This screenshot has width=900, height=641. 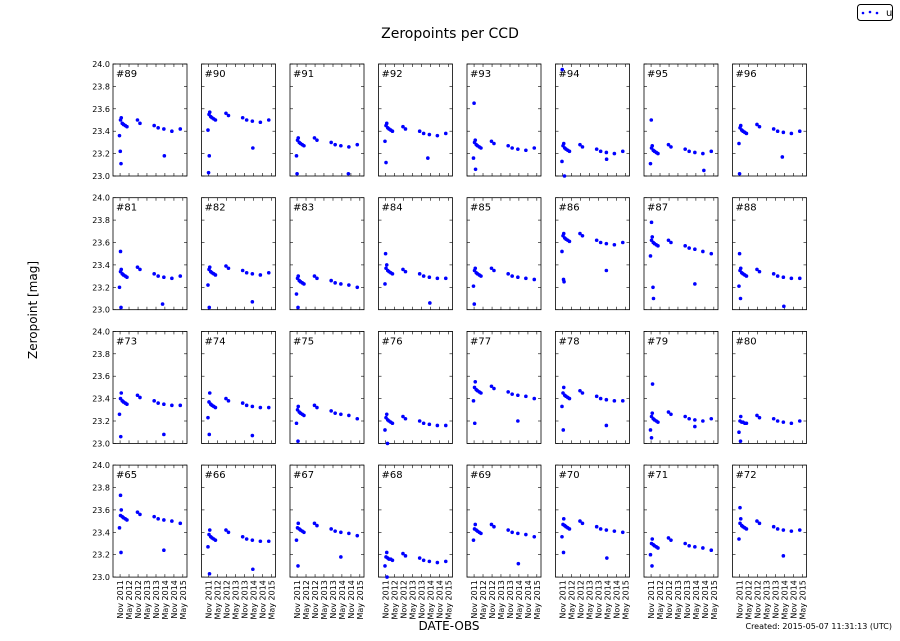 I want to click on panel-label: #66, so click(x=215, y=475).